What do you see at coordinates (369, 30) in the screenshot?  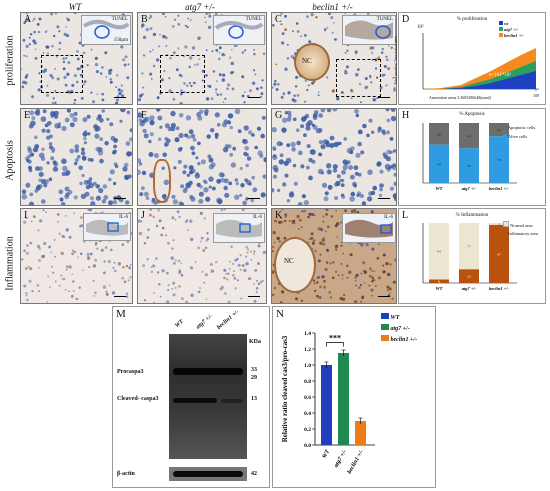 I see `tunel-inset: TUNEL` at bounding box center [369, 30].